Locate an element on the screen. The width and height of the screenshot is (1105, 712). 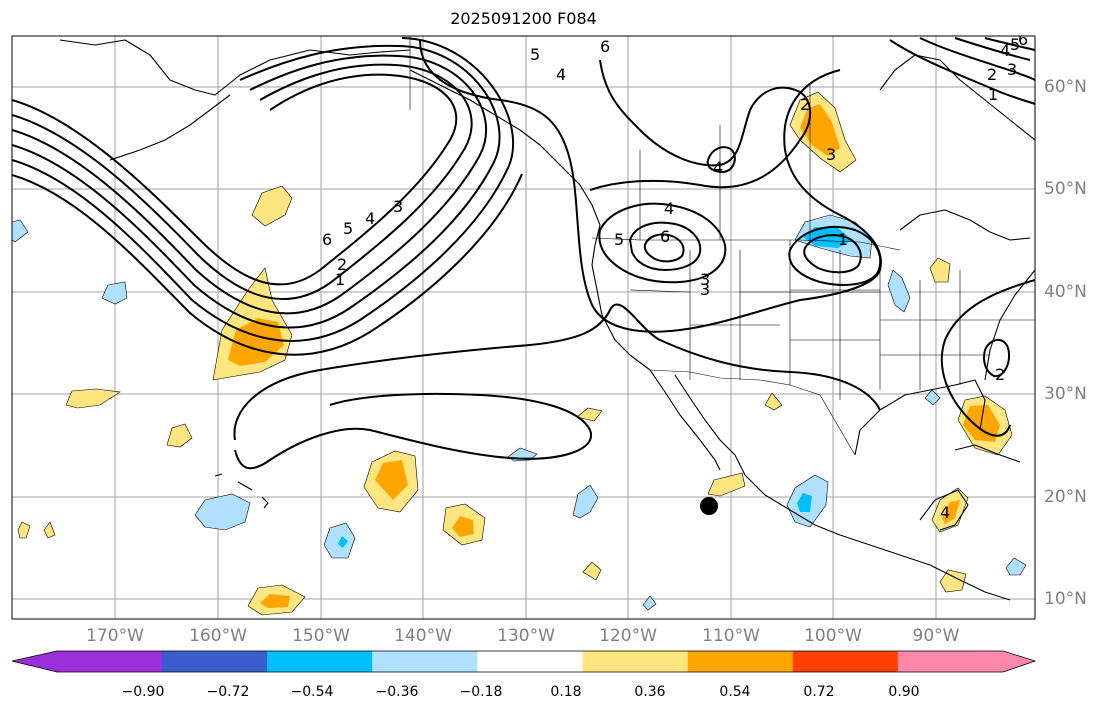
contour-label-6c: 6 is located at coordinates (605, 46).